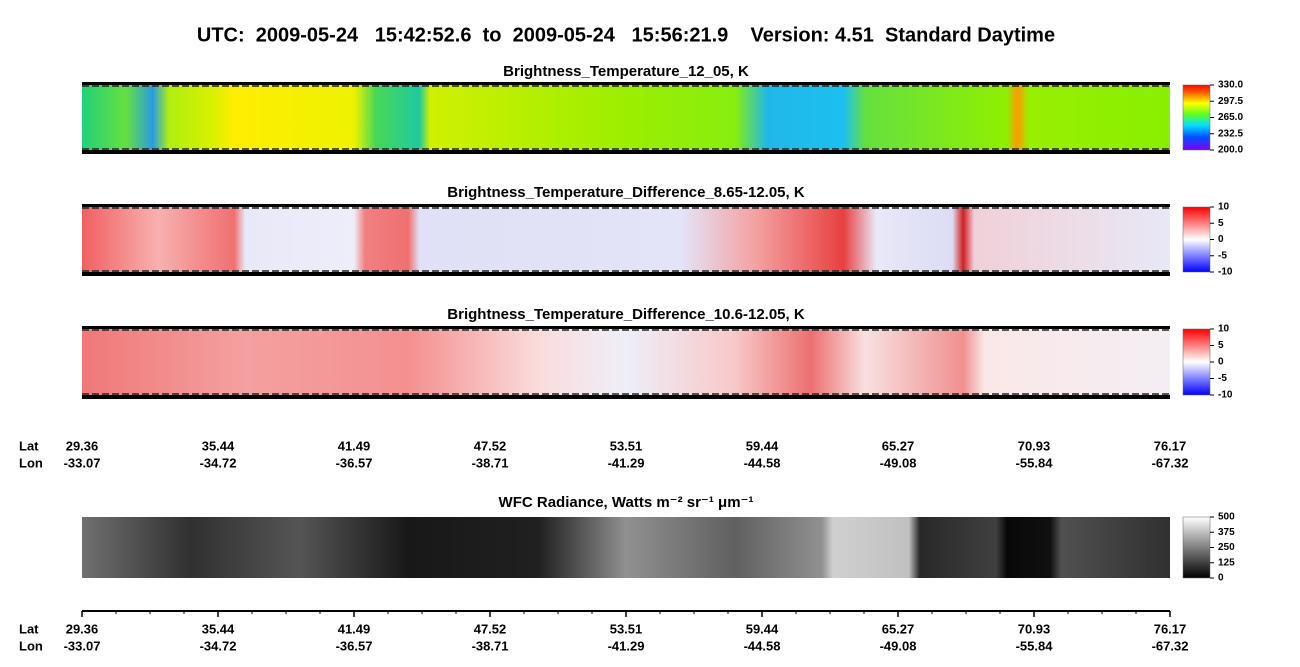 This screenshot has width=1300, height=667. What do you see at coordinates (1226, 547) in the screenshot?
I see `colorbar-tick-label: 250` at bounding box center [1226, 547].